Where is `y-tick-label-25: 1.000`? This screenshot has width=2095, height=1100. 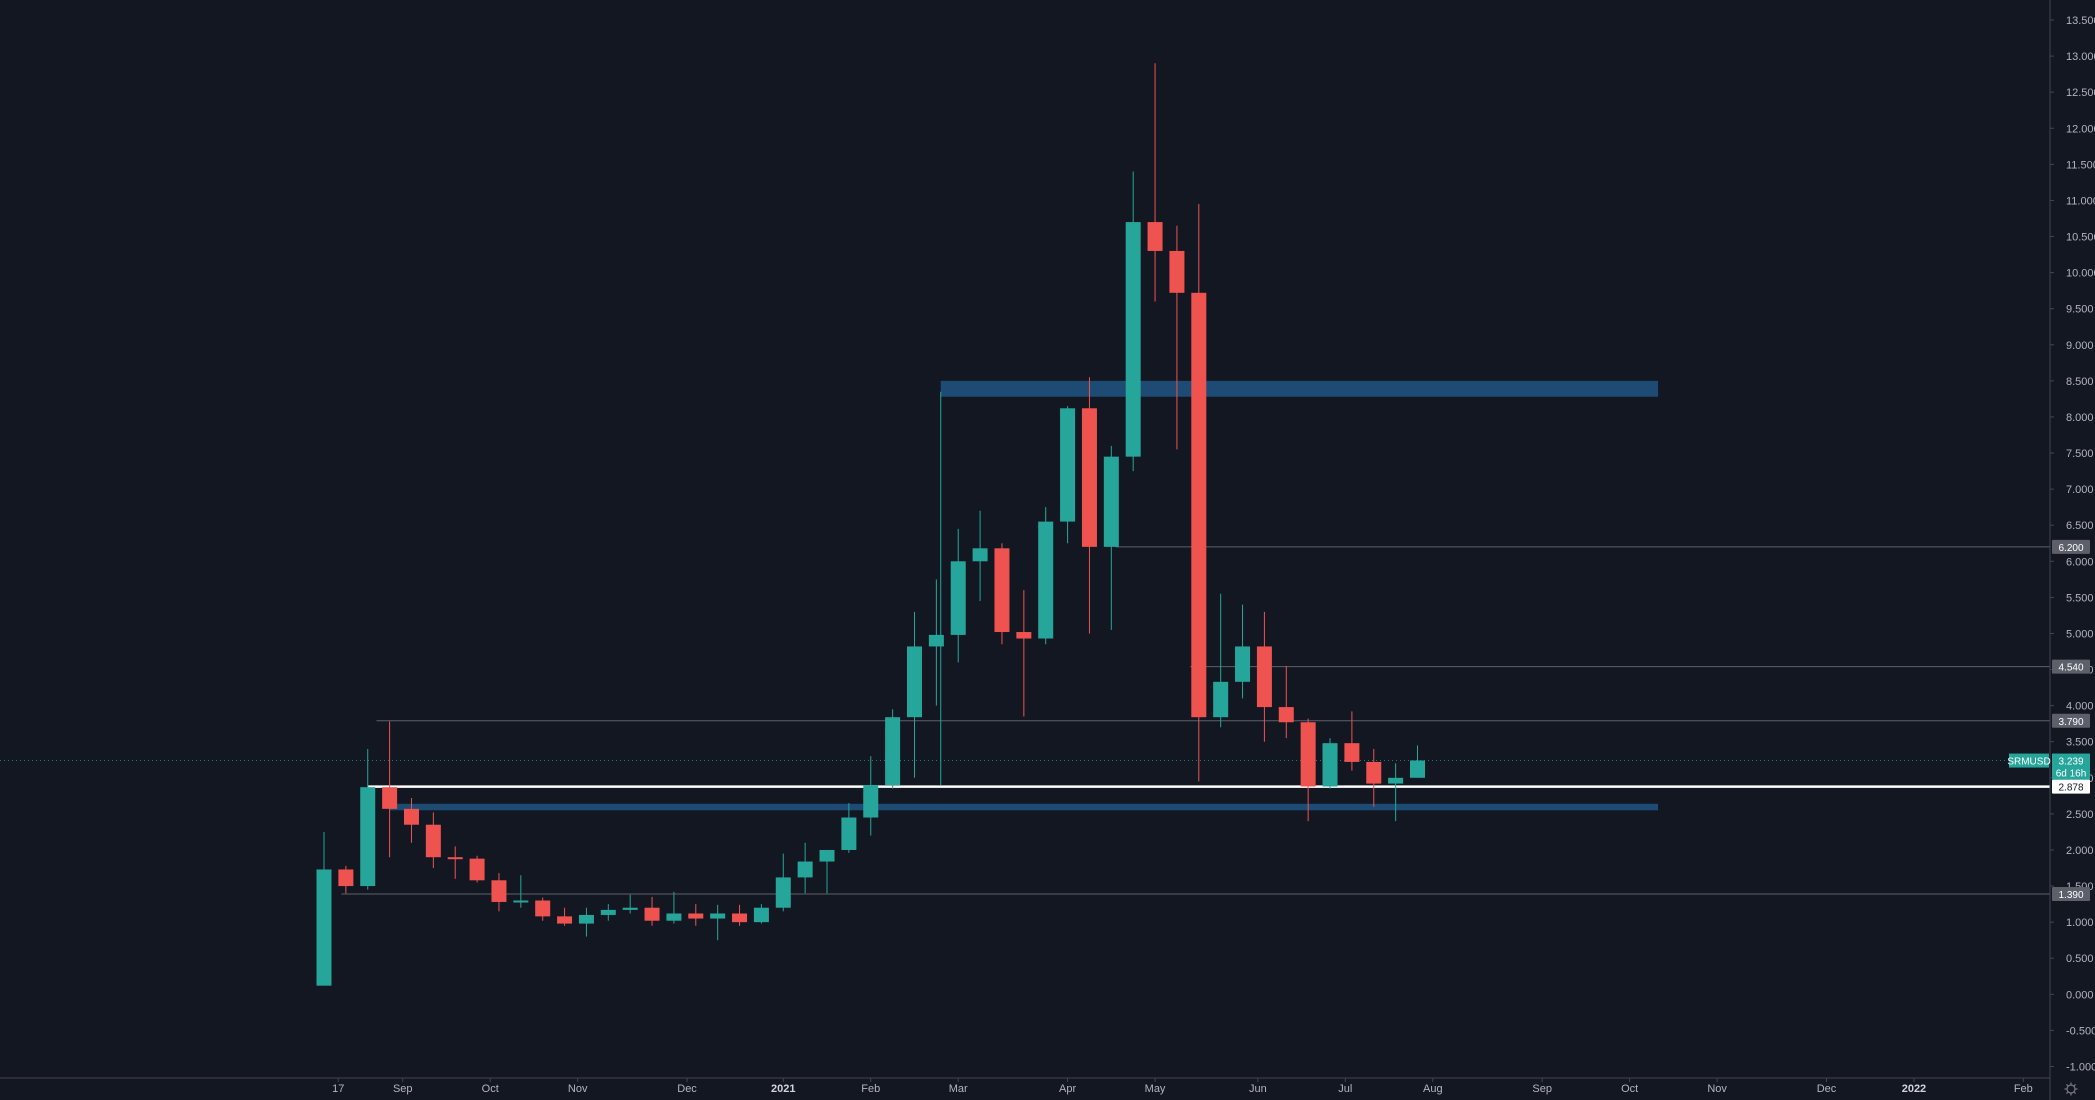 y-tick-label-25: 1.000 is located at coordinates (2080, 923).